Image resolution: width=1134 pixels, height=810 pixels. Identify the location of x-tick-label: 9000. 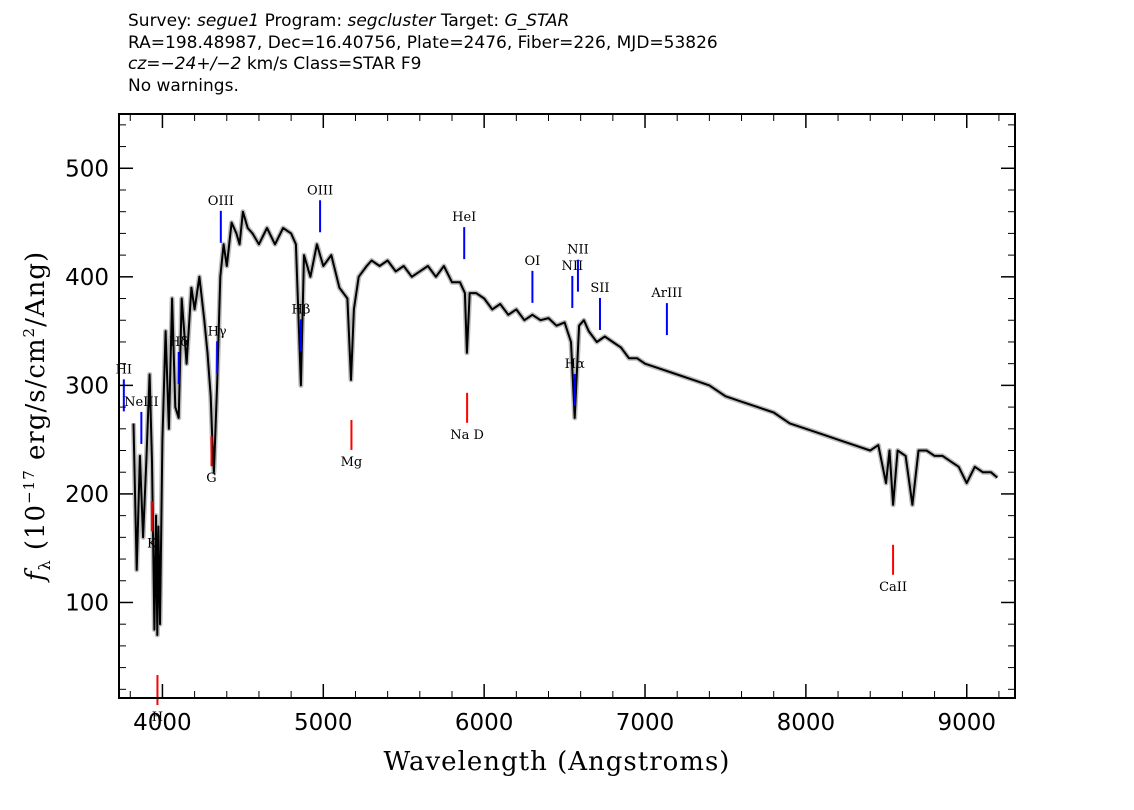
(966, 723).